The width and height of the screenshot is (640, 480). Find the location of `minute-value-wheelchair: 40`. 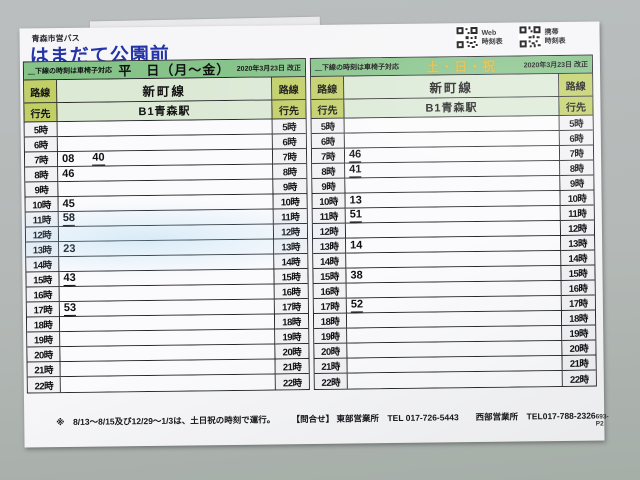

minute-value-wheelchair: 40 is located at coordinates (98, 158).